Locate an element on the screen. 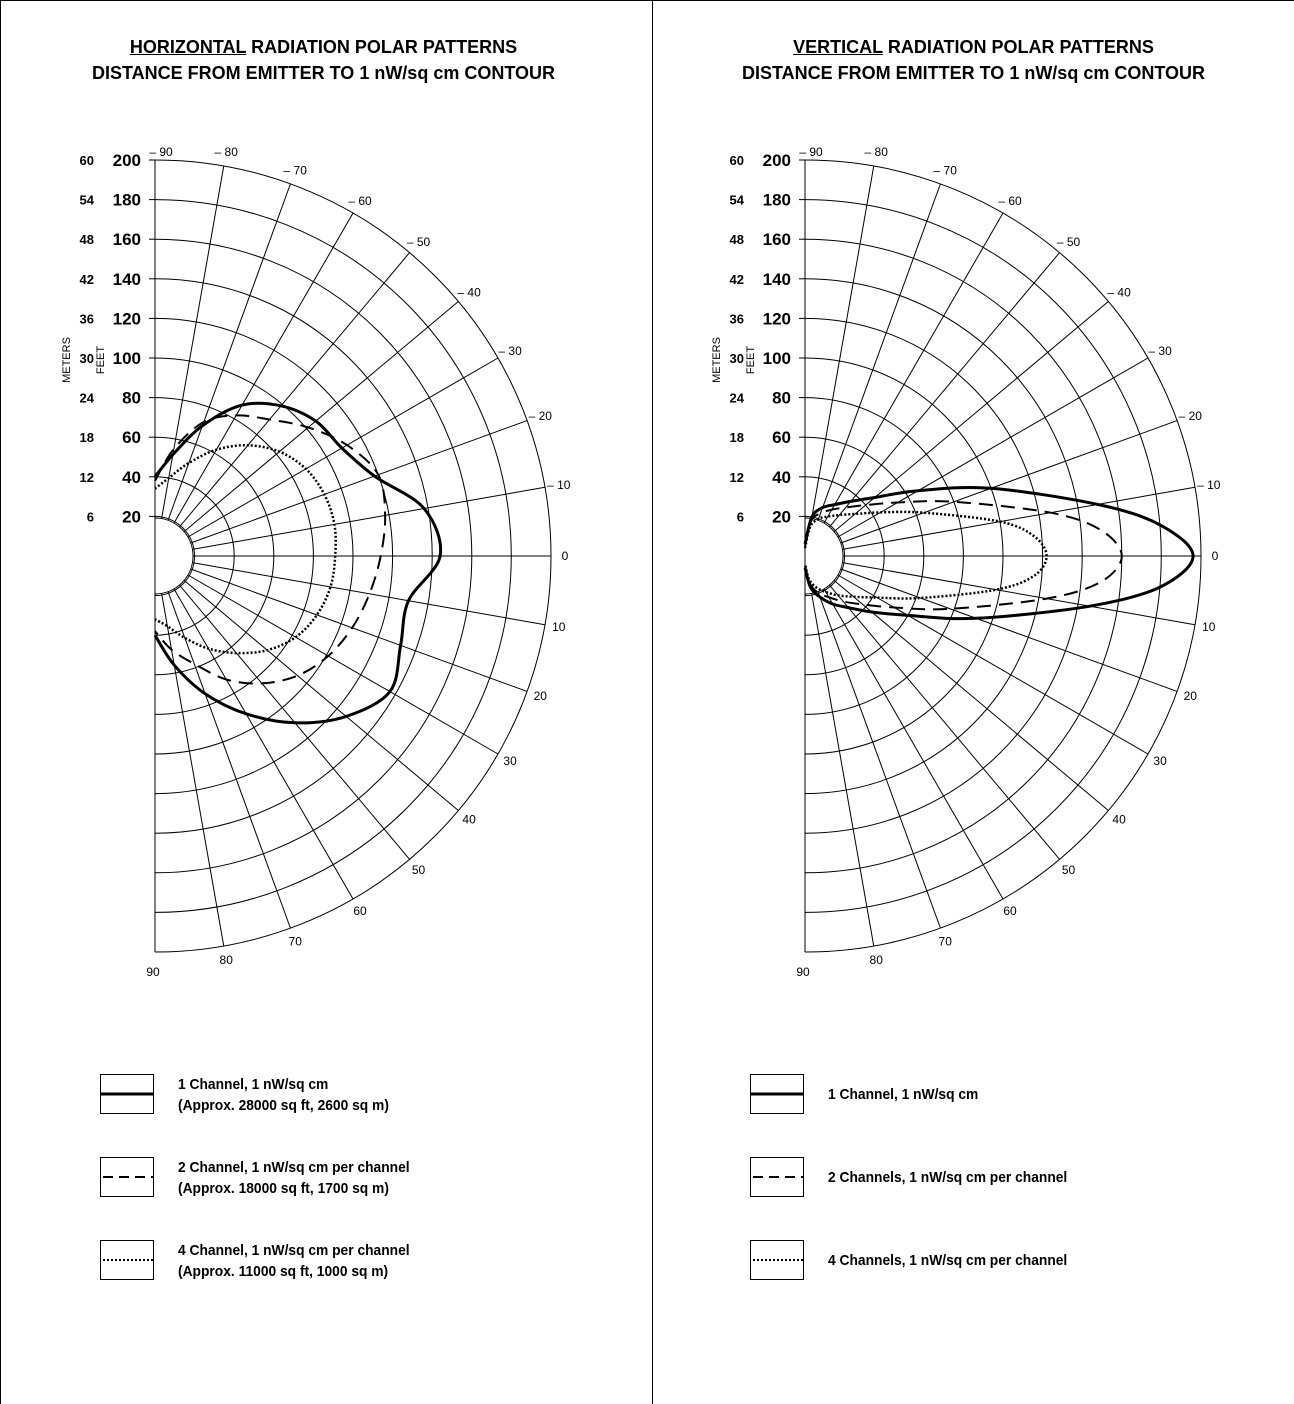 The height and width of the screenshot is (1404, 1294). feet-tick-label: 180 is located at coordinates (127, 200).